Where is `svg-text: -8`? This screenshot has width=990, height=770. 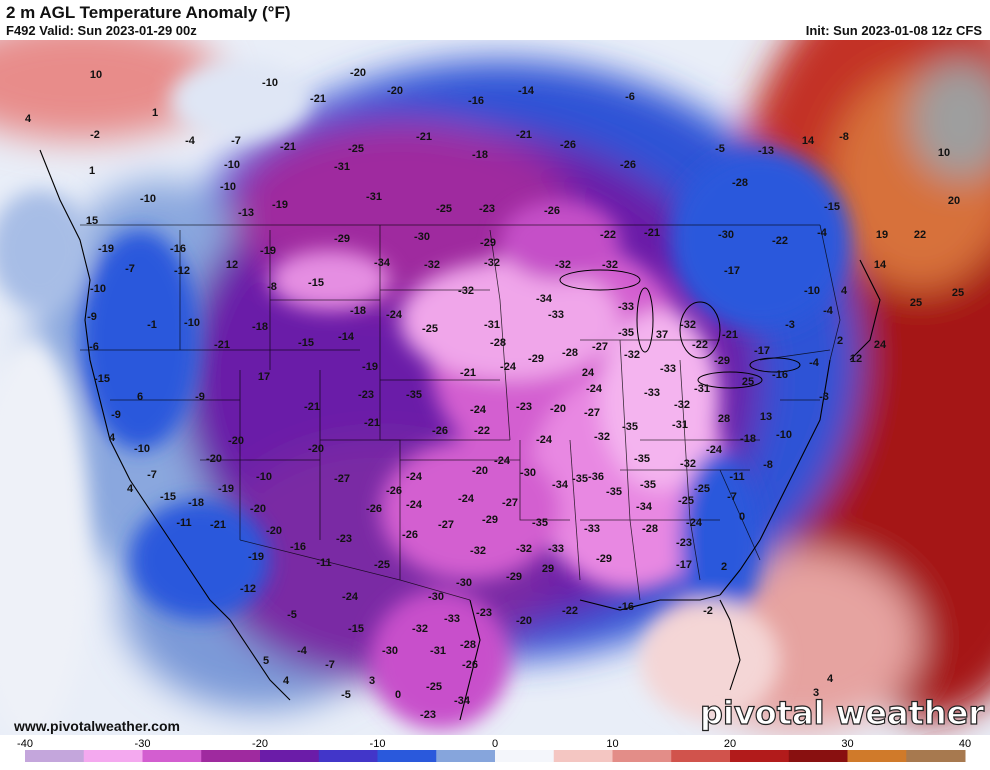
svg-text: -8 is located at coordinates (768, 465).